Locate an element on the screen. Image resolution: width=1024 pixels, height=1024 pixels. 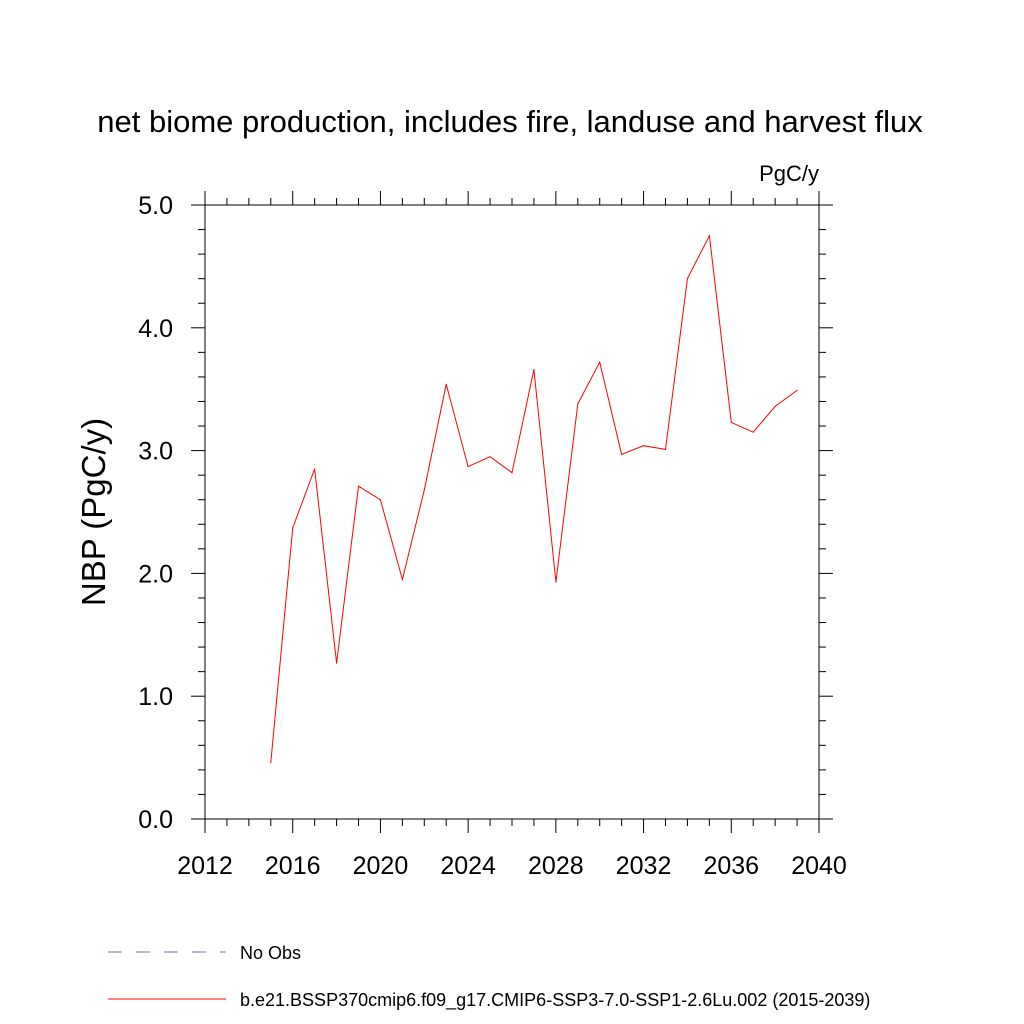
x-tick-label: 2024 is located at coordinates (468, 866).